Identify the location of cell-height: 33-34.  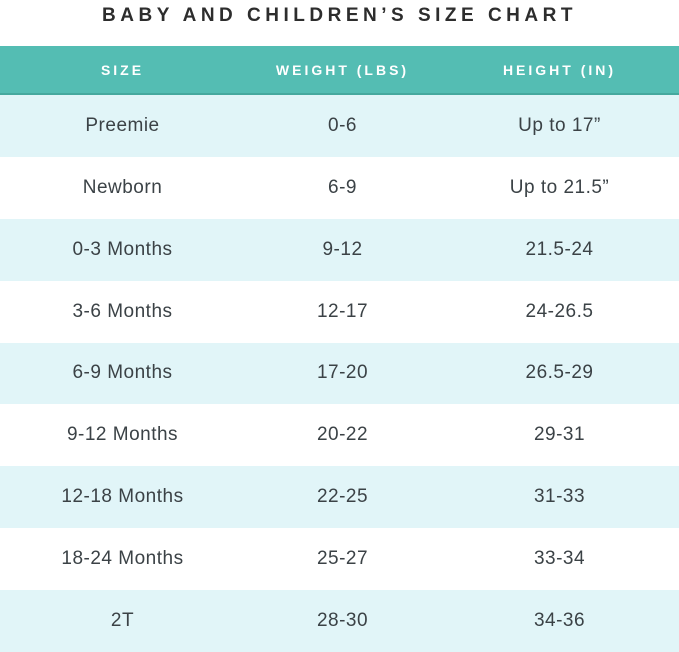
(559, 559).